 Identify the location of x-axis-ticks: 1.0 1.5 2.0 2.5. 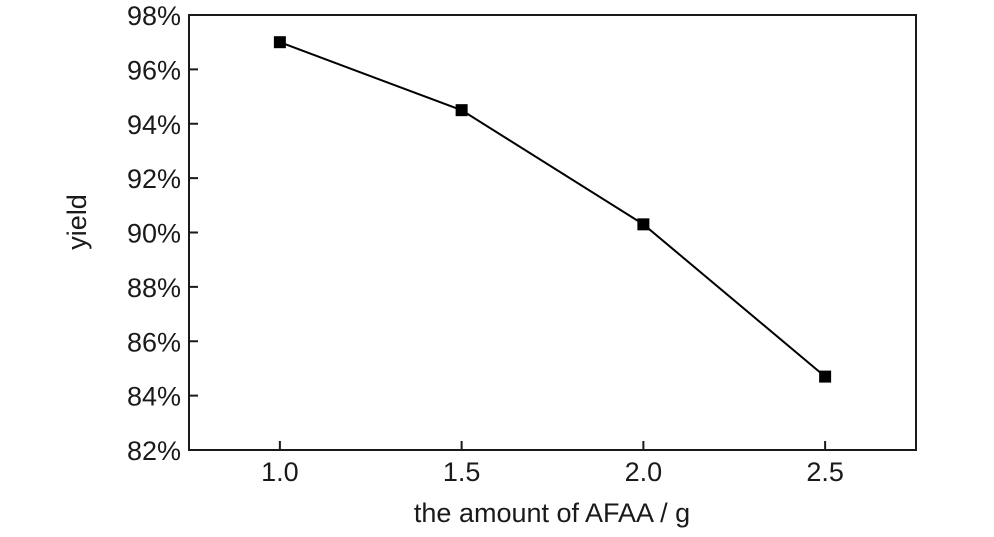
(552, 464).